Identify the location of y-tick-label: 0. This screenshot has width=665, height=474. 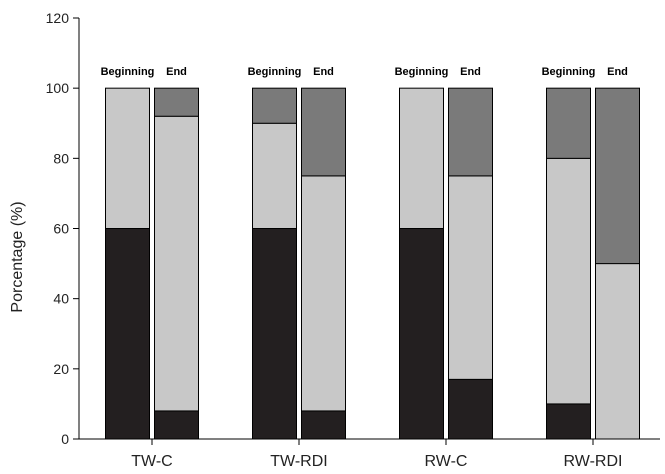
(65, 439).